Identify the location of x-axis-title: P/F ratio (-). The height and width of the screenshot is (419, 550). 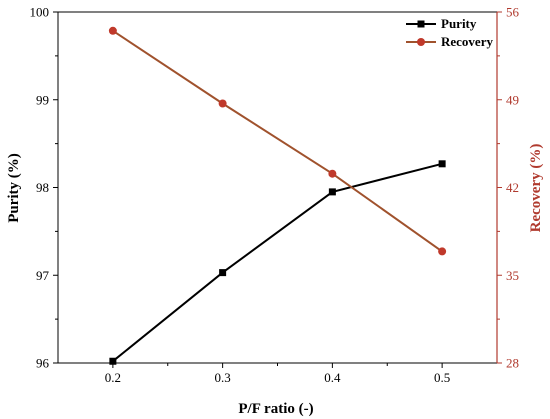
(275, 409).